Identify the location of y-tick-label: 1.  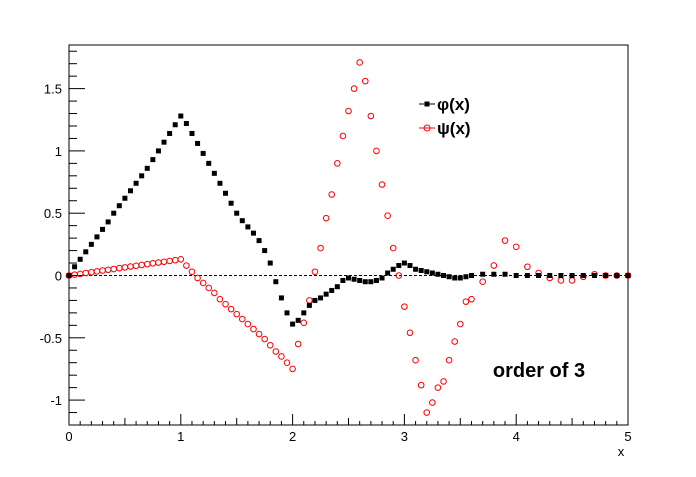
(58, 151).